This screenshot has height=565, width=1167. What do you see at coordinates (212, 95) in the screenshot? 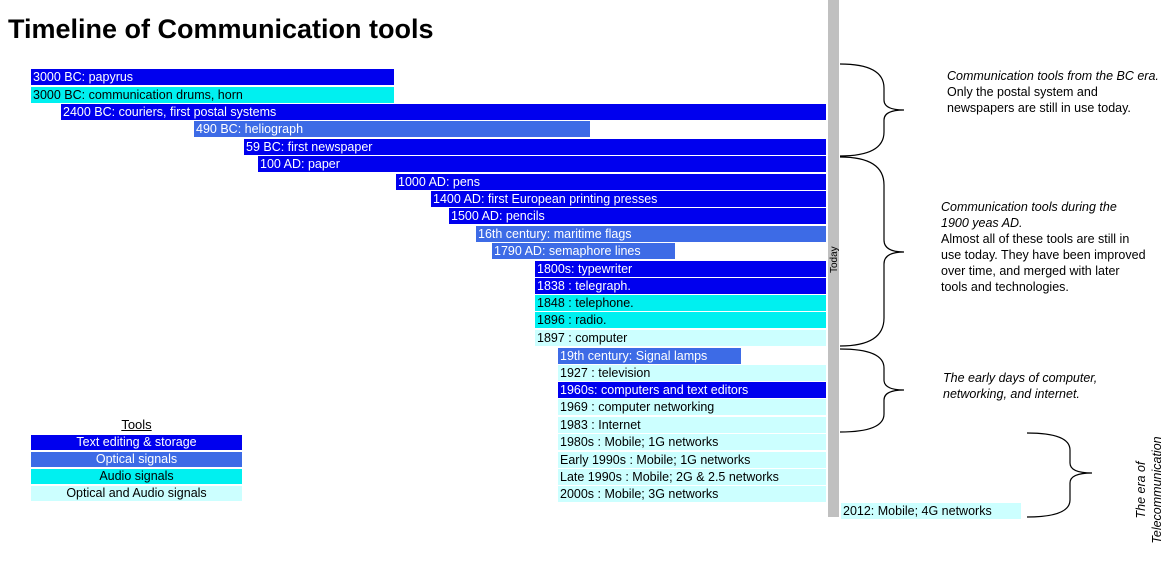
I see `timeline-event: 3000 BC: communication drums, horn` at bounding box center [212, 95].